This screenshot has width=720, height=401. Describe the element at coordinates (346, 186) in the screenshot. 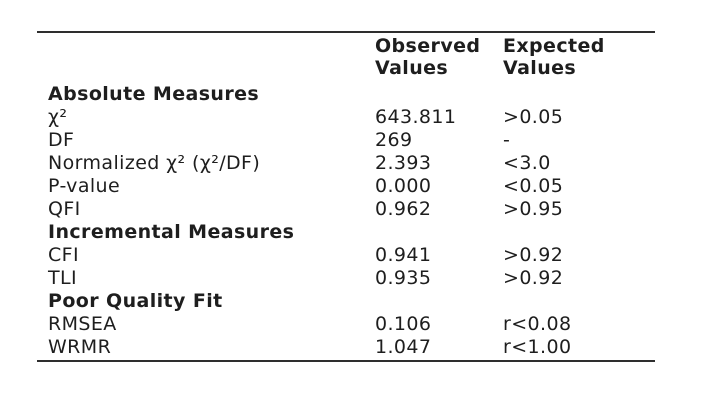

I see `metric-row-p-value: P-value 0.000 <0.05` at that location.